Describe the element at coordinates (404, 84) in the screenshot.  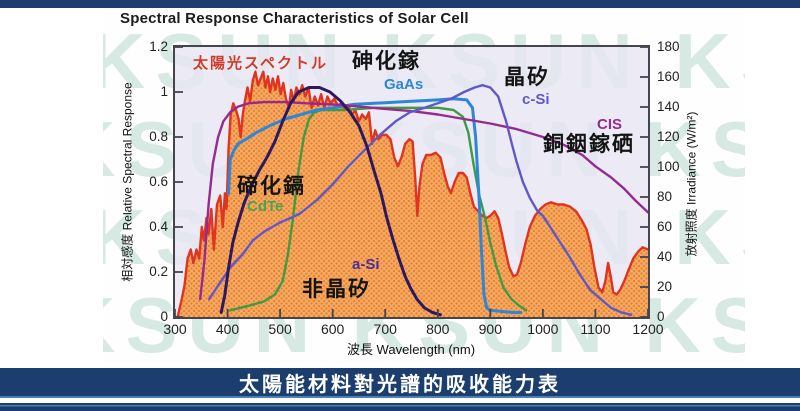
I see `gaas-en-label: GaAs` at that location.